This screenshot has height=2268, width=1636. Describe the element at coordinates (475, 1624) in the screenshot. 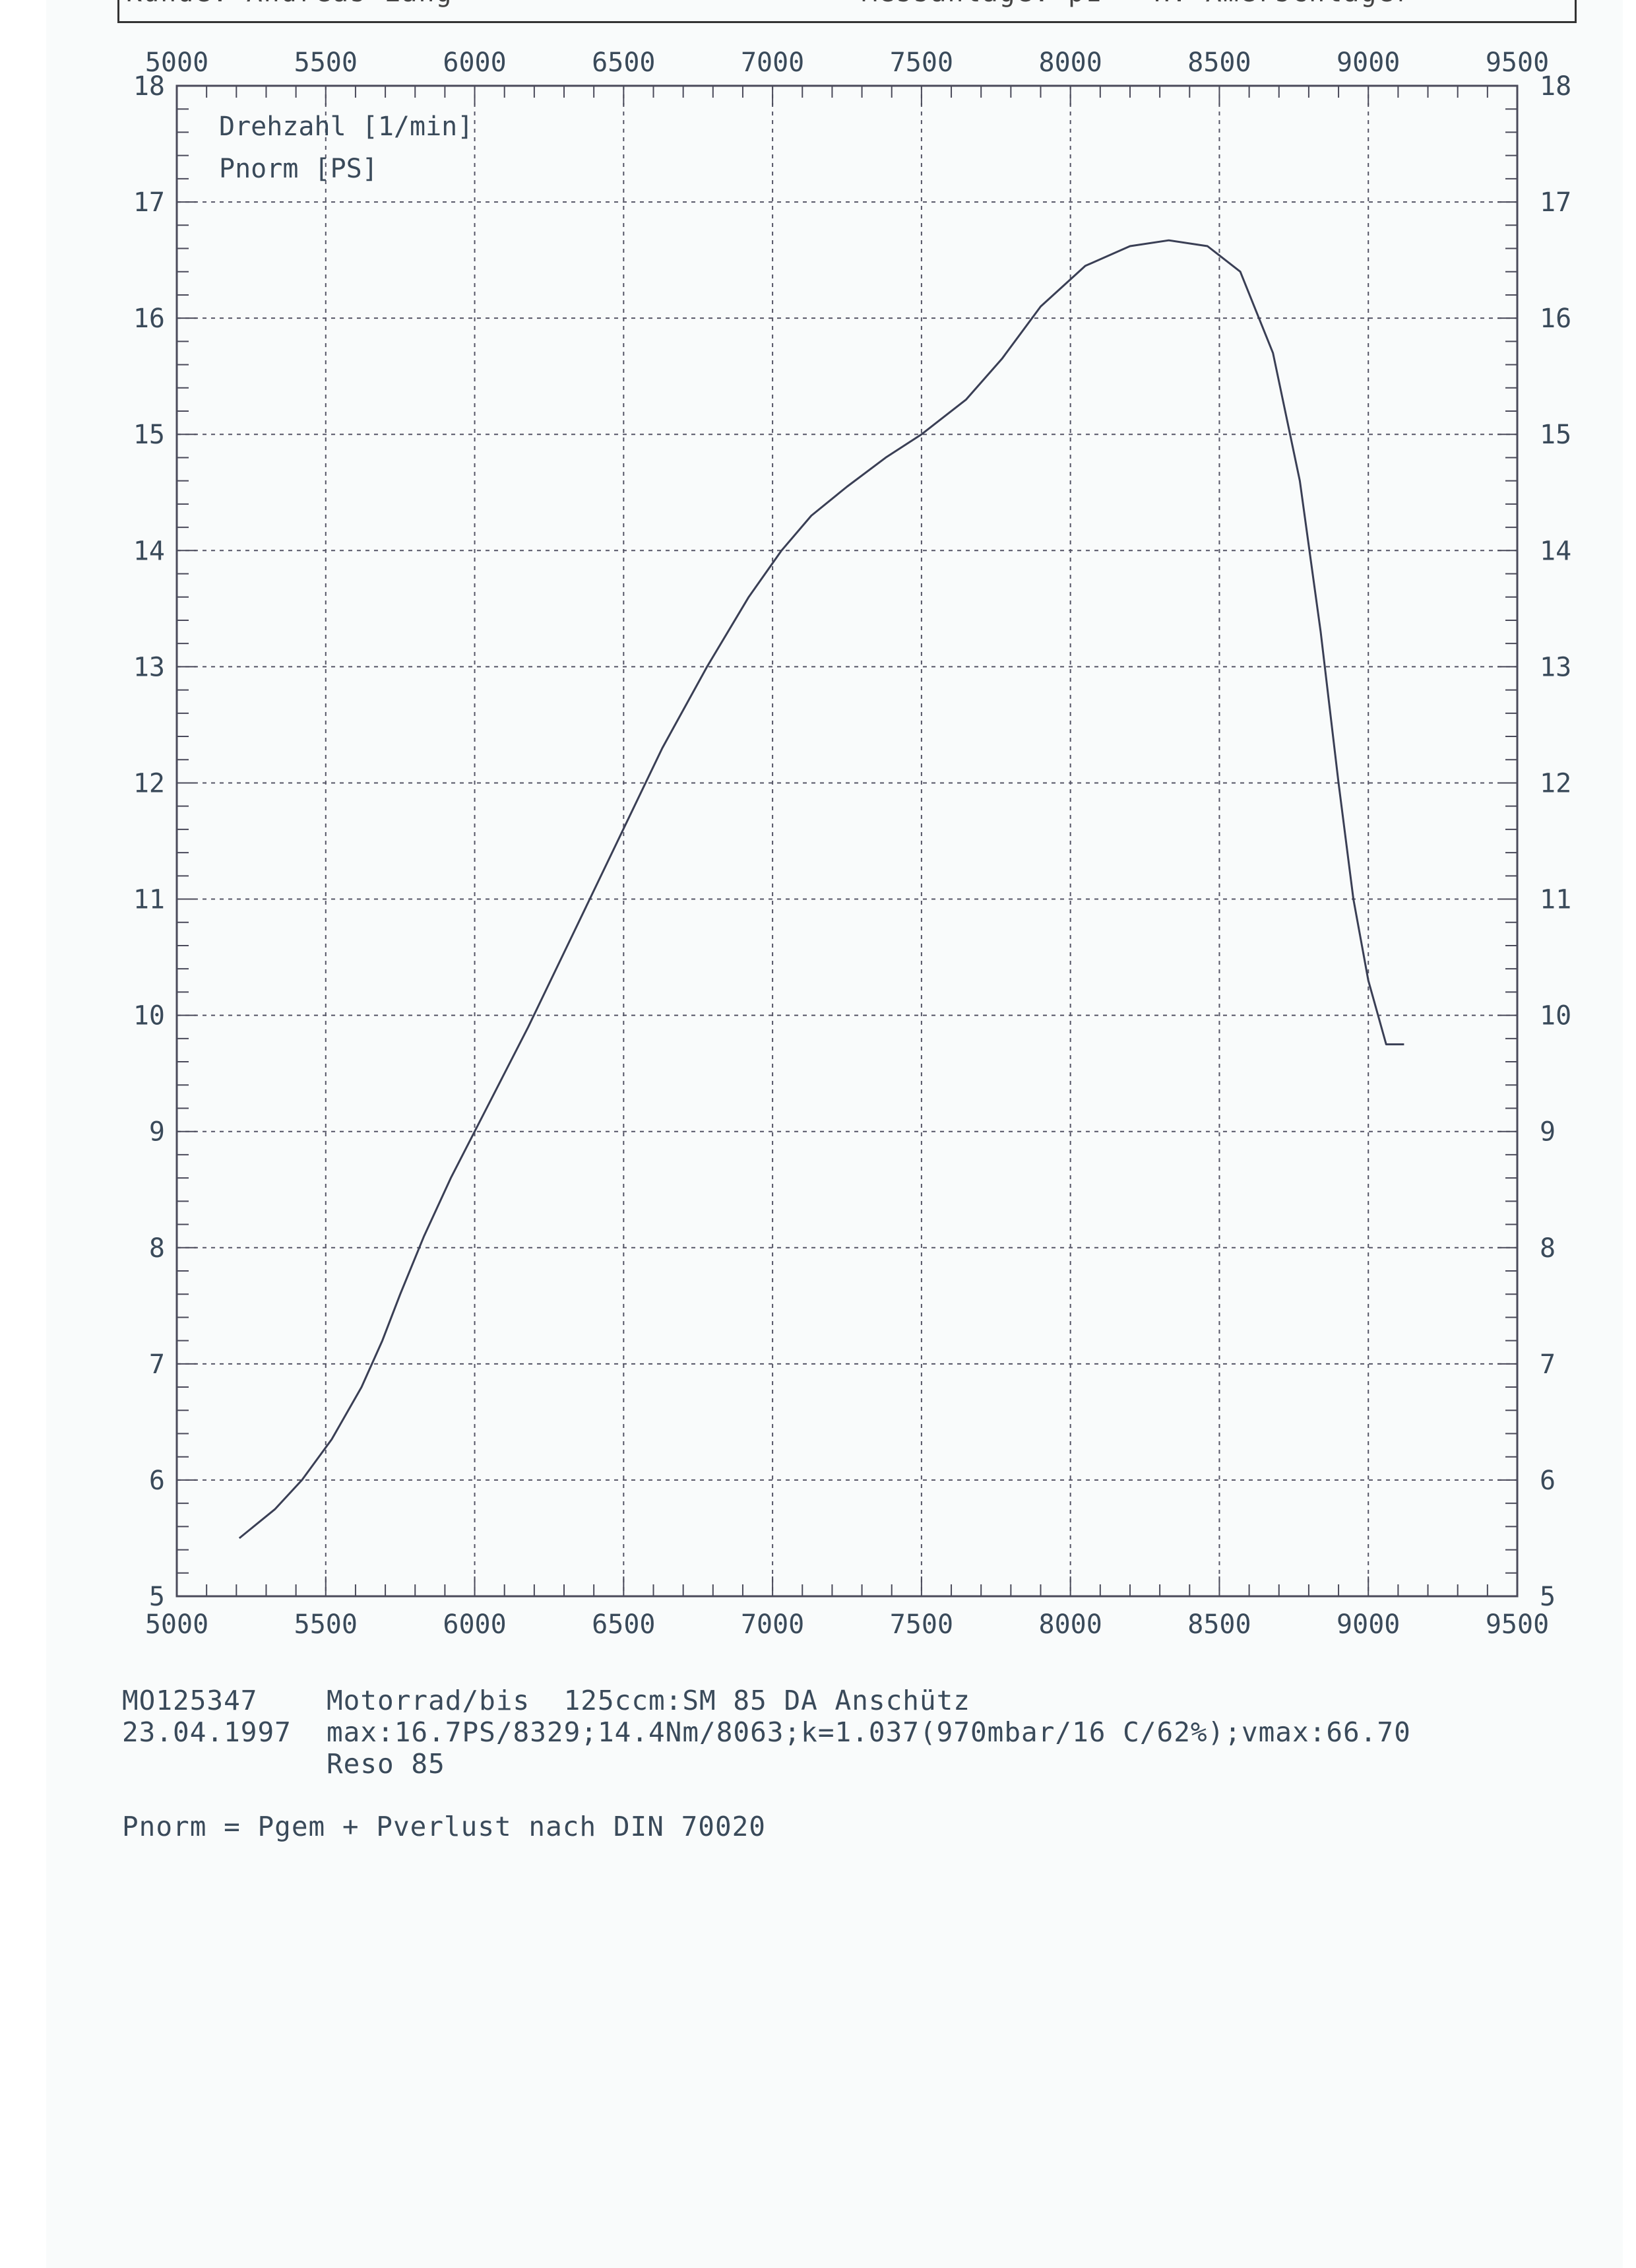

I see `x-tick-label-bottom: 6000` at that location.